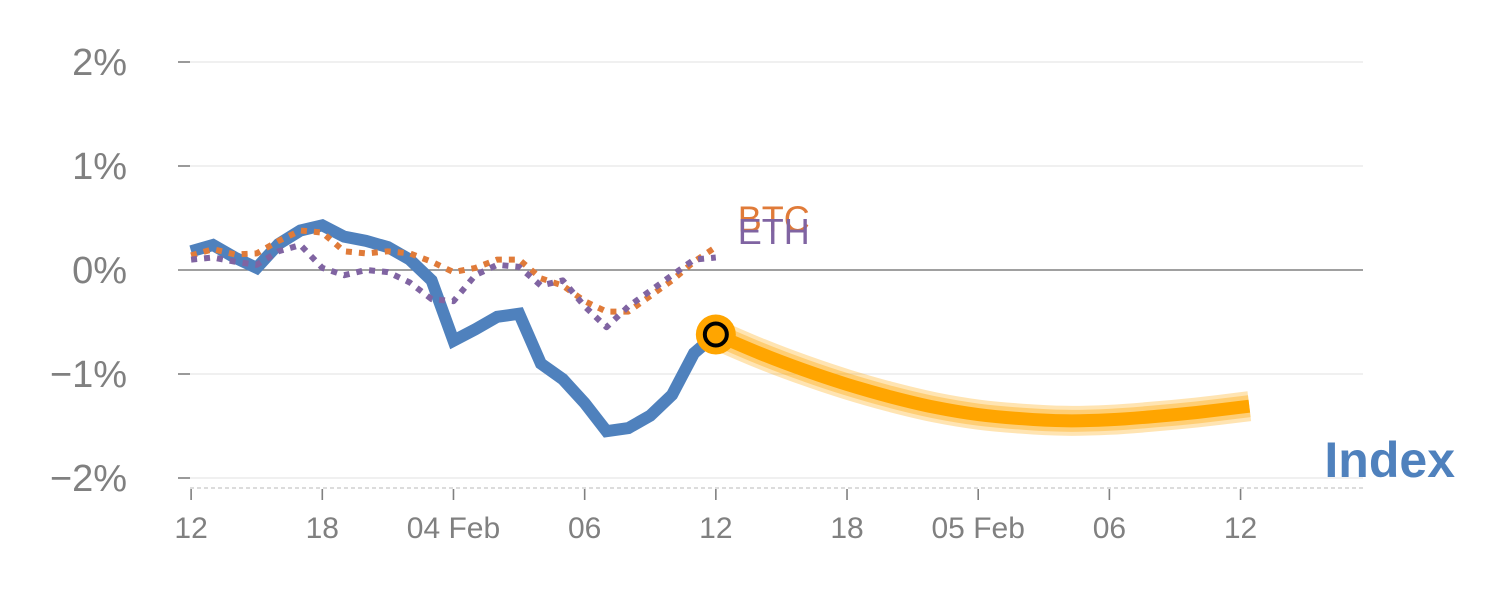  I want to click on y-tick-label-2: 2%, so click(99, 63).